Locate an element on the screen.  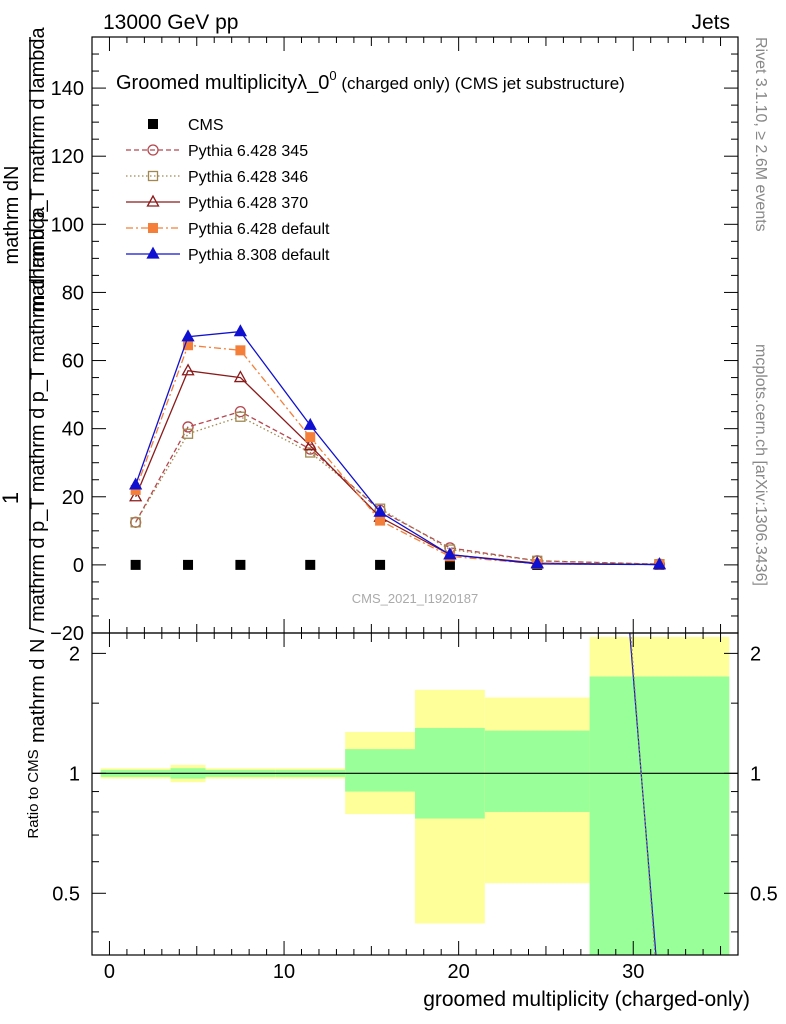
ratio-ytick-label: 2 is located at coordinates (74, 654).